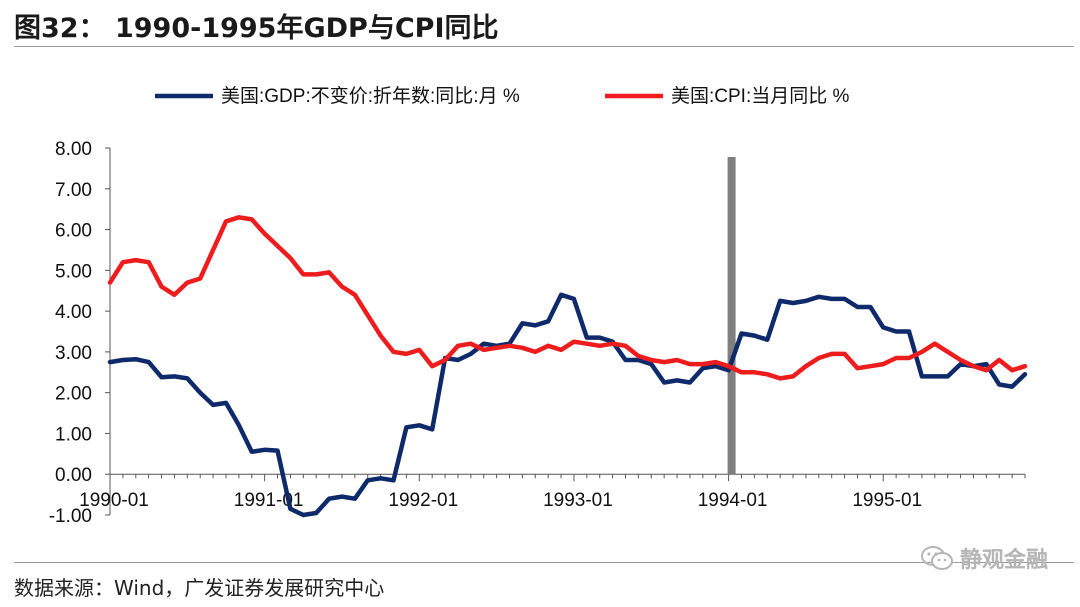  Describe the element at coordinates (73, 231) in the screenshot. I see `y-tick-label: 6.00` at that location.